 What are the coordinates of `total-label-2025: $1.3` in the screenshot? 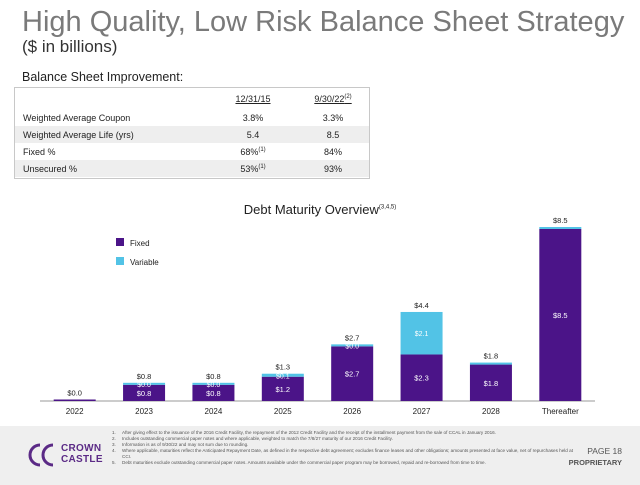 It's located at (283, 367).